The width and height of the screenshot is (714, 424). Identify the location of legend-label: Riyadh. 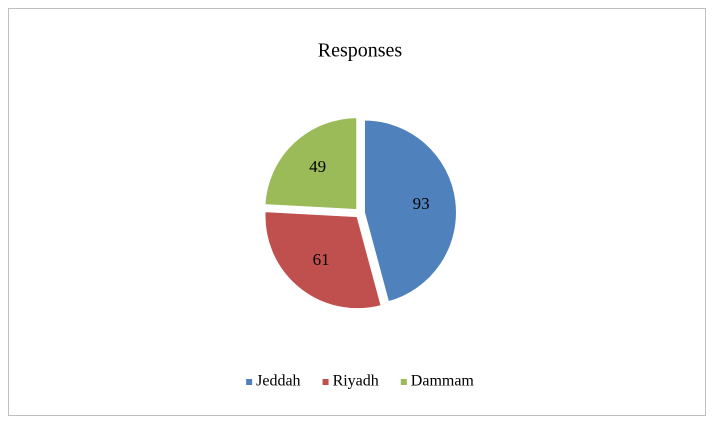
(356, 381).